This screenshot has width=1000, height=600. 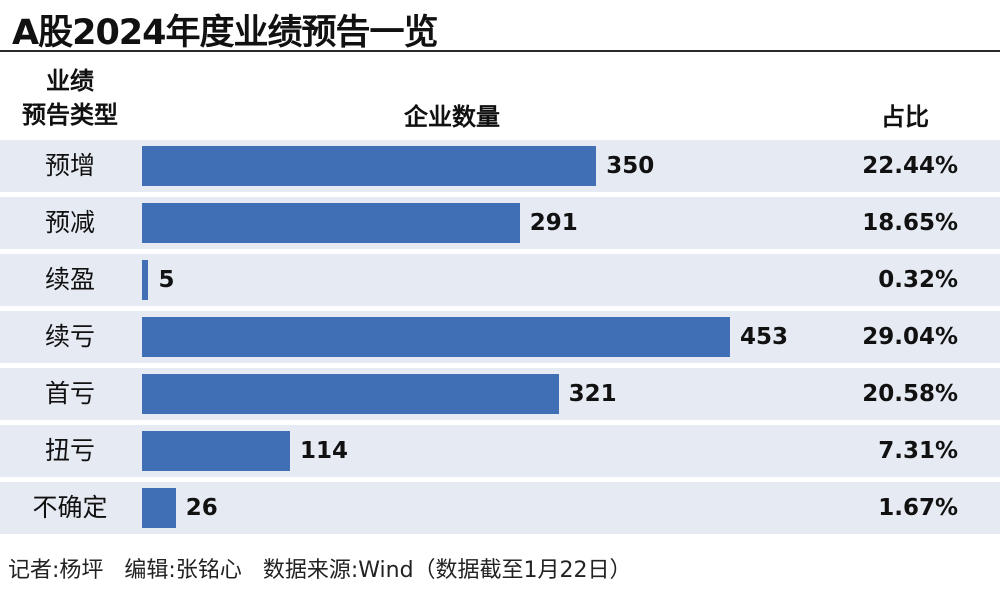 What do you see at coordinates (905, 117) in the screenshot?
I see `header-ratio: 占比` at bounding box center [905, 117].